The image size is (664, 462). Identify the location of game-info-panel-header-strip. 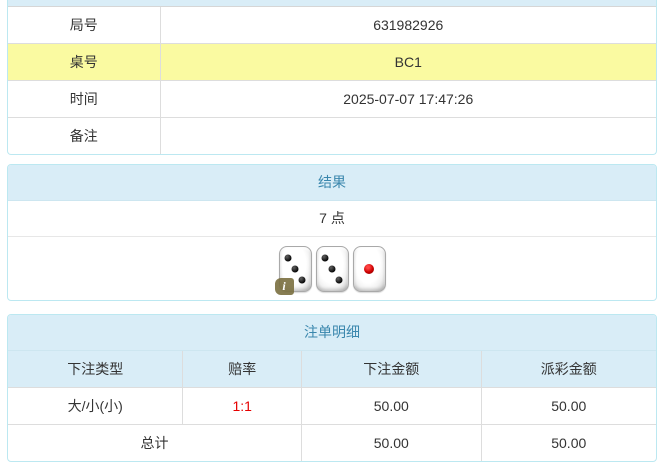
(332, 3).